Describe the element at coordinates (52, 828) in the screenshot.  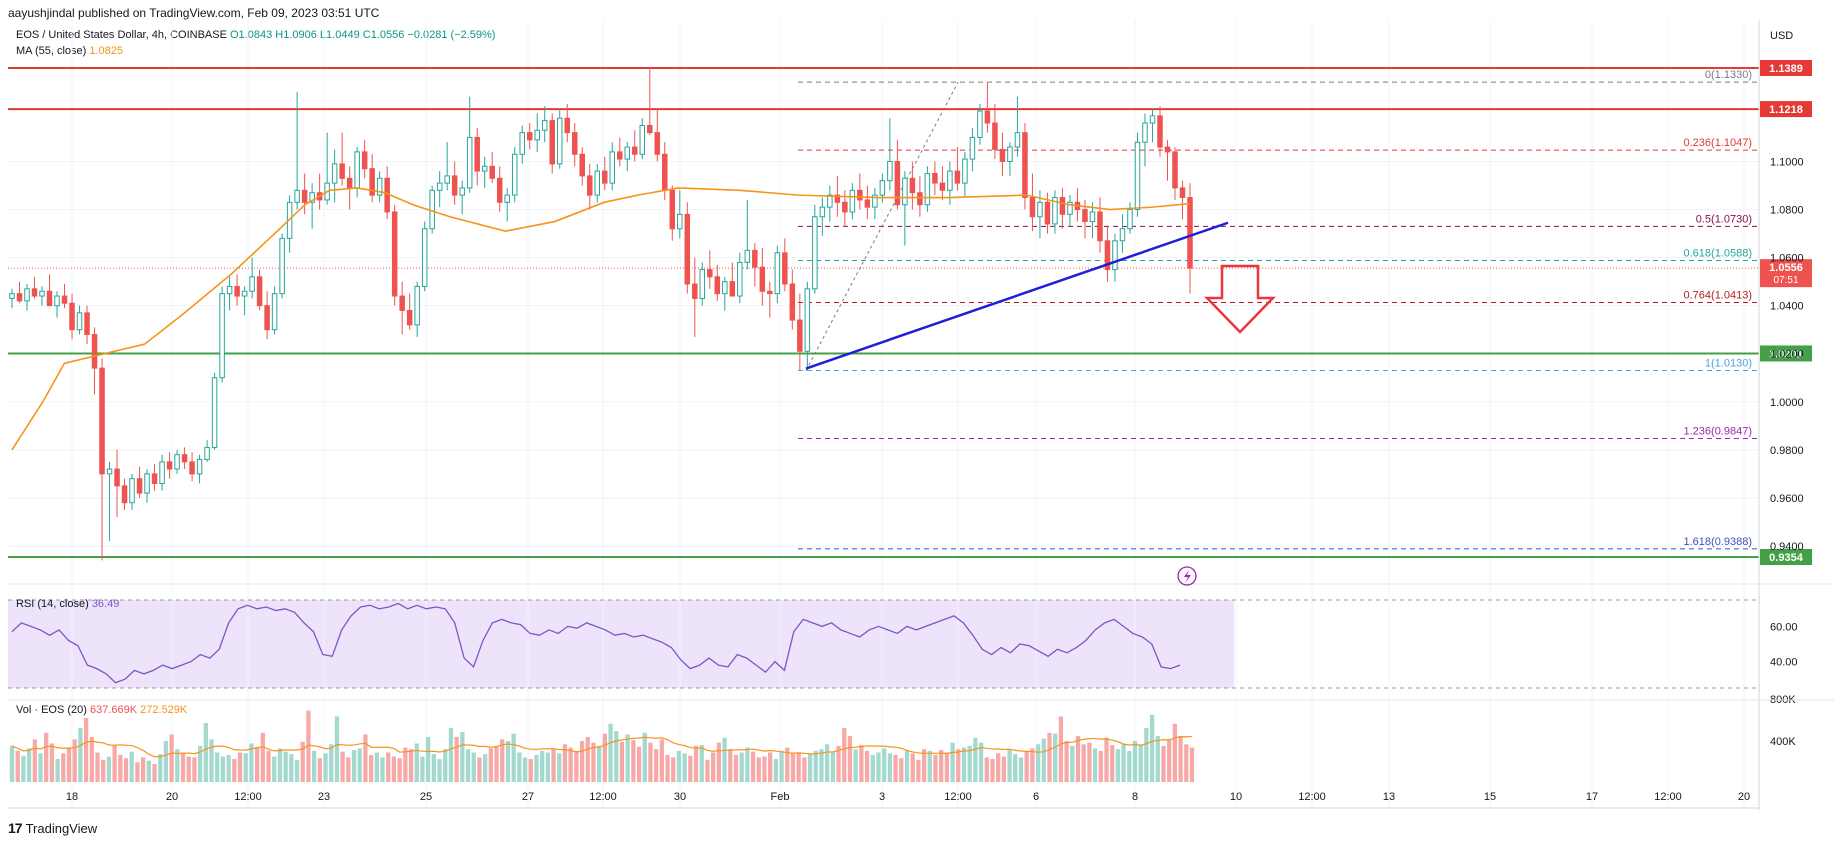
I see `tradingview-logo: 17 TradingView` at that location.